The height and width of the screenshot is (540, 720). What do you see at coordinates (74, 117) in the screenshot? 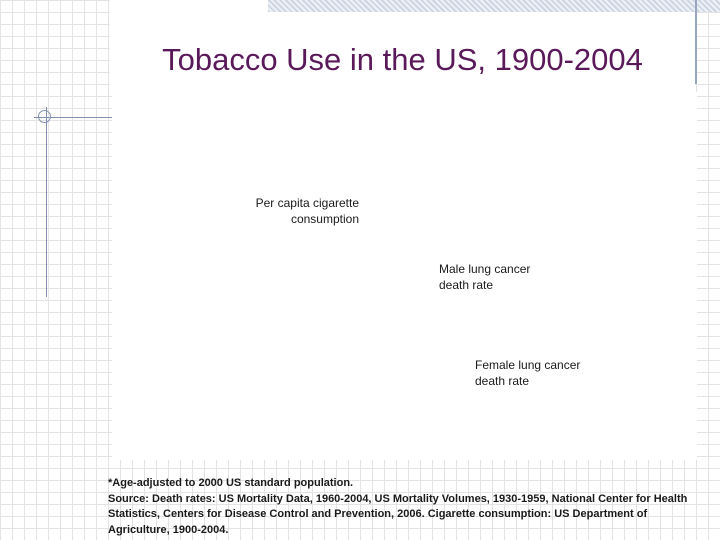
I see `left-accent-horizontal-line` at bounding box center [74, 117].